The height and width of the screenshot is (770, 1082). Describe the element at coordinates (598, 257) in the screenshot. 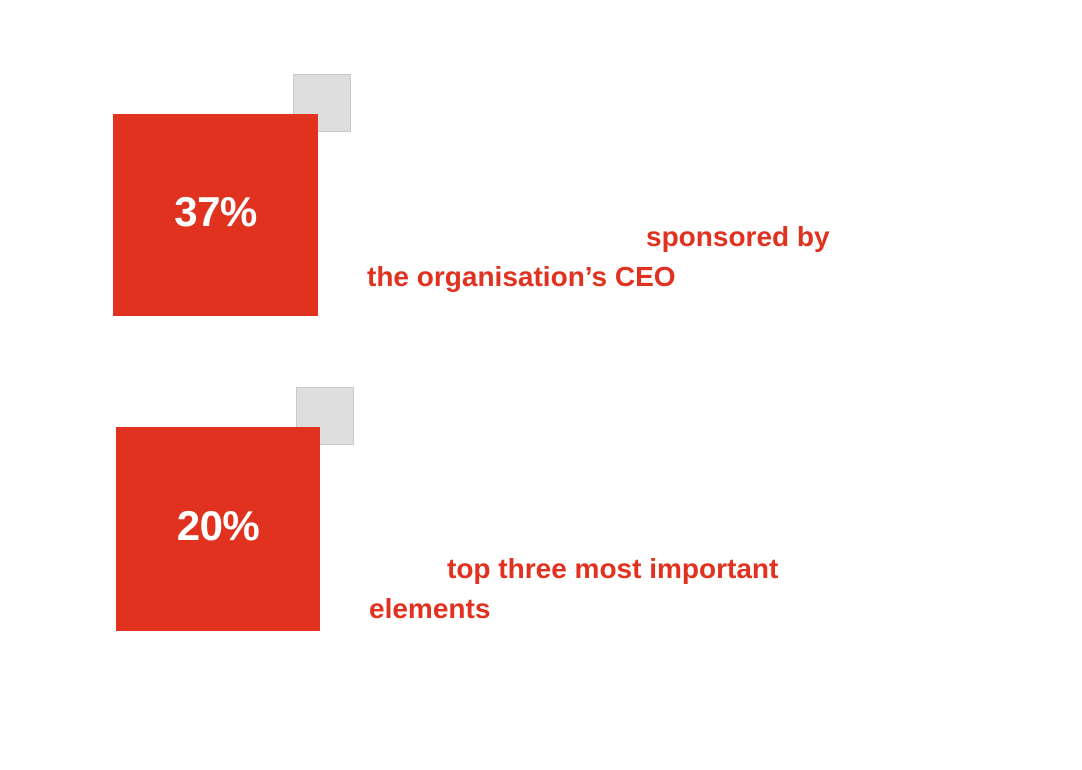

I see `stat-caption-1: sponsored by the organisation’s CEO` at that location.